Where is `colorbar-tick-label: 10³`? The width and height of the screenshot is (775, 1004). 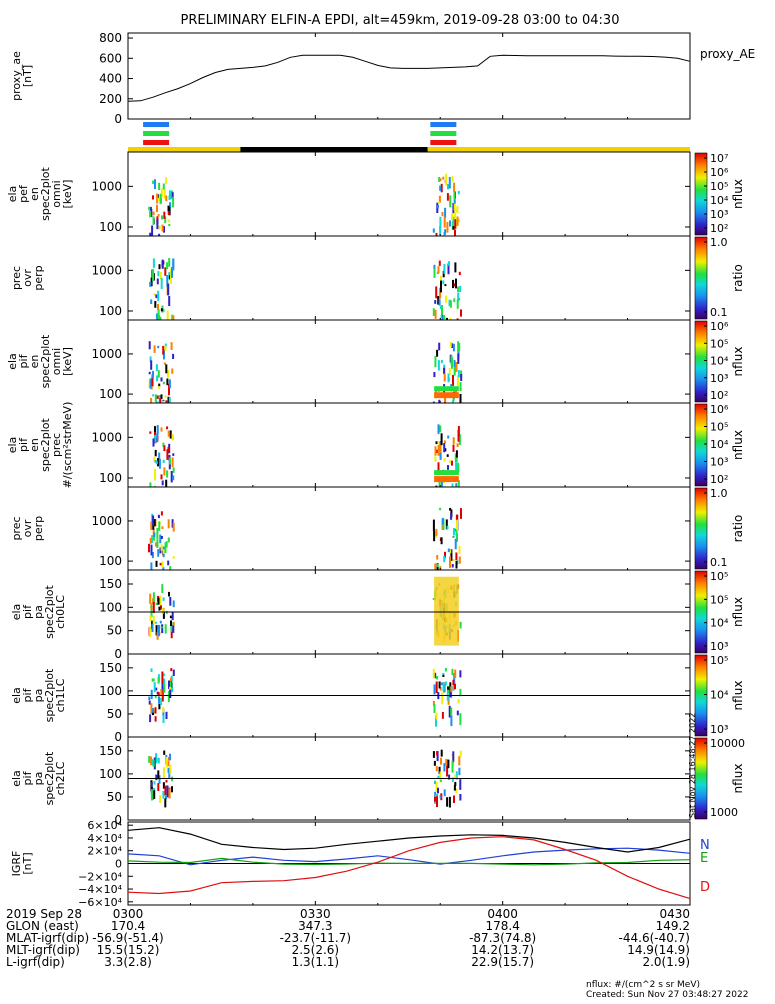
colorbar-tick-label: 10³ is located at coordinates (719, 378).